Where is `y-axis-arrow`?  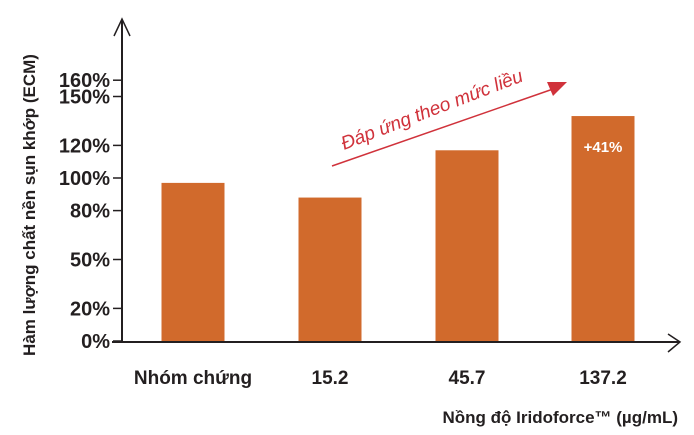
y-axis-arrow is located at coordinates (122, 27).